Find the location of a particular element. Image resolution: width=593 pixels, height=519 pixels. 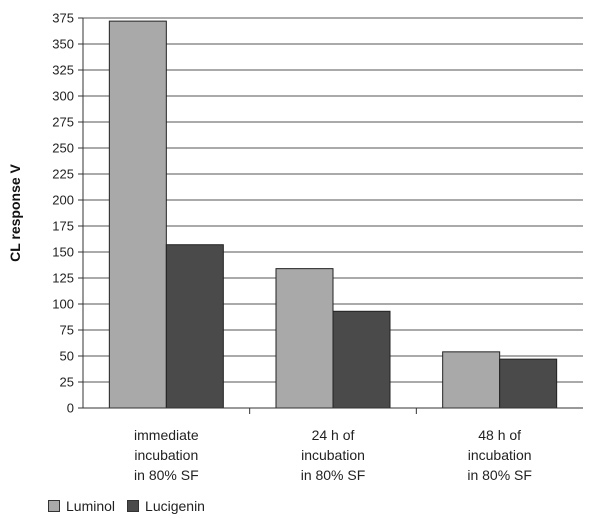

y-tick-label: 200 is located at coordinates (63, 200).